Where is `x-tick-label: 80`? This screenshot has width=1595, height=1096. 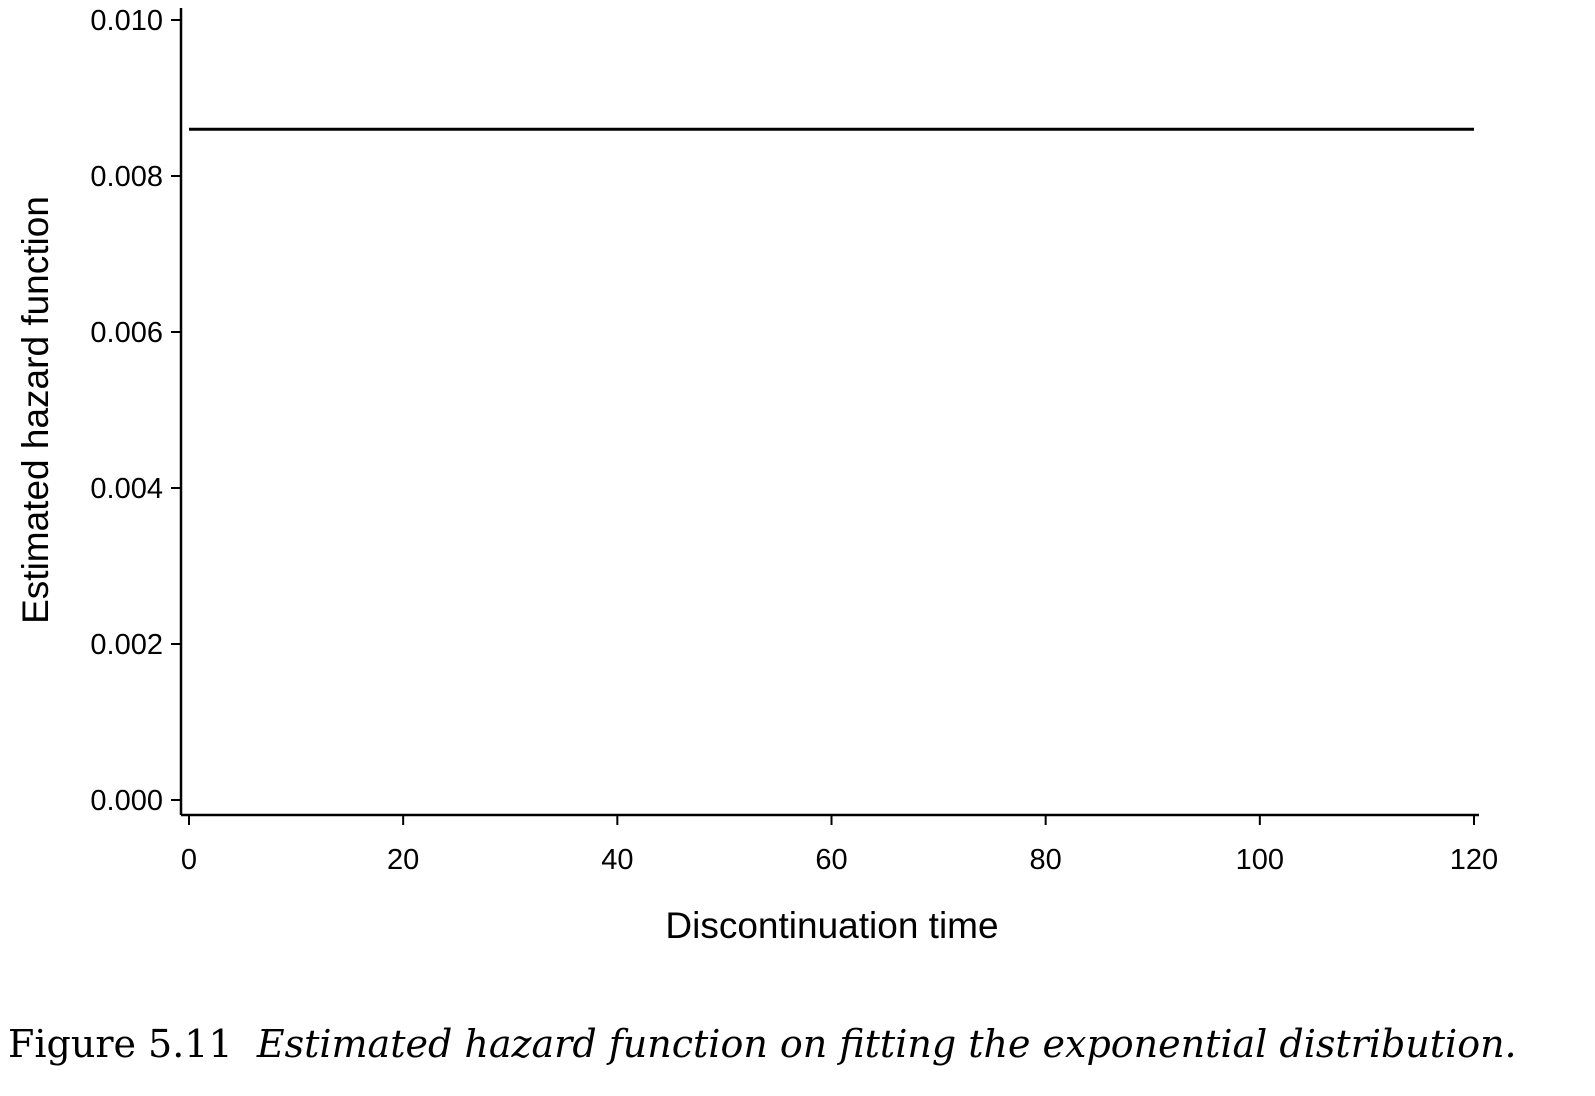 x-tick-label: 80 is located at coordinates (1046, 860).